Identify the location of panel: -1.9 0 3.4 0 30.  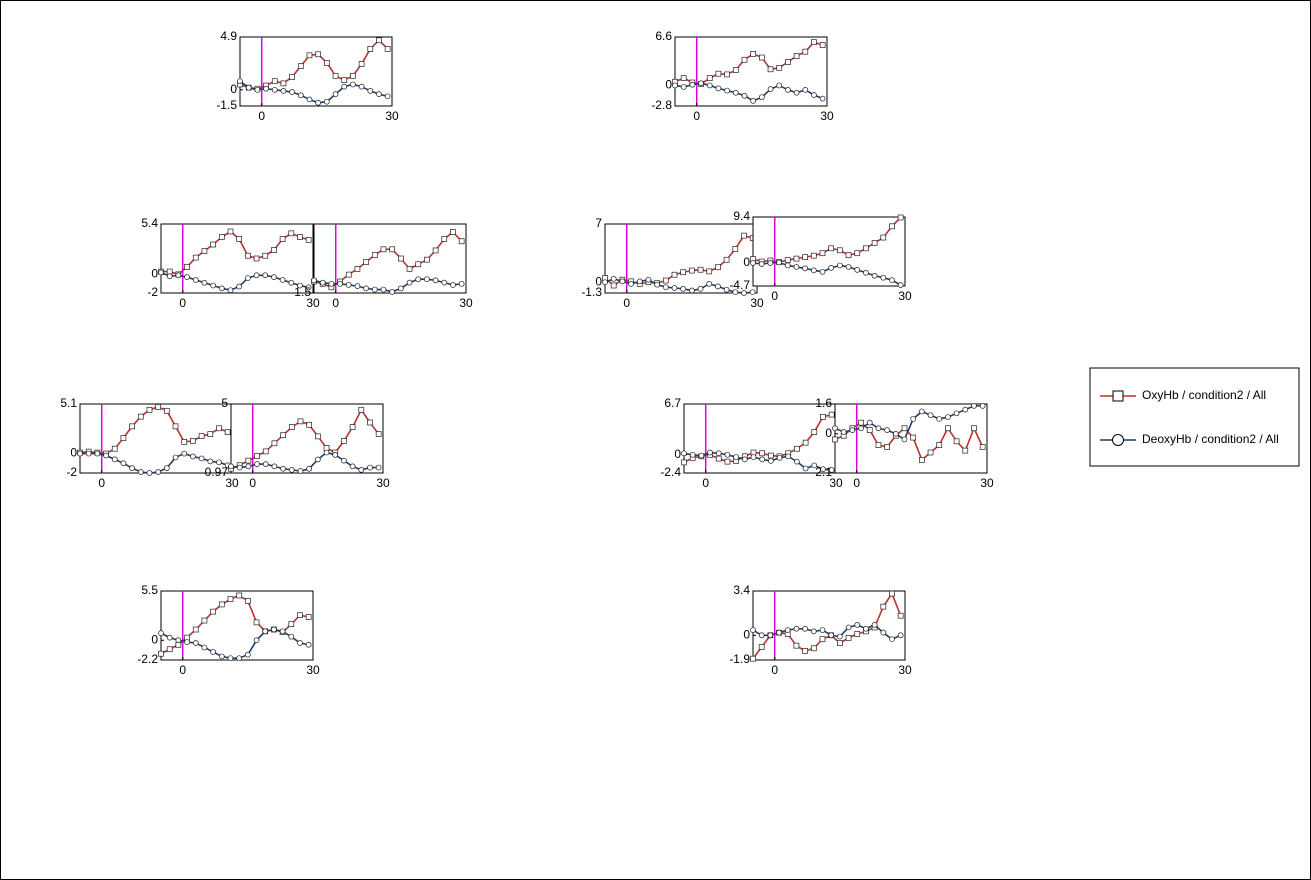
(820, 630).